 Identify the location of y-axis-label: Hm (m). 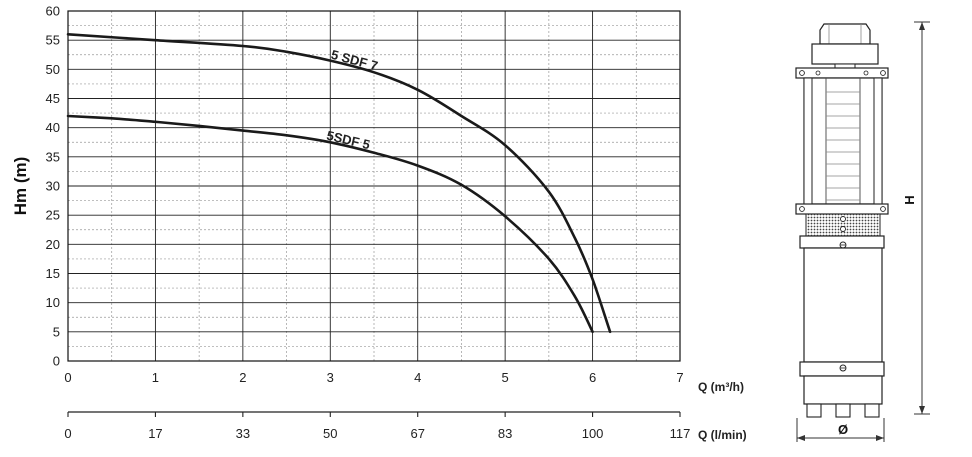
(20, 186).